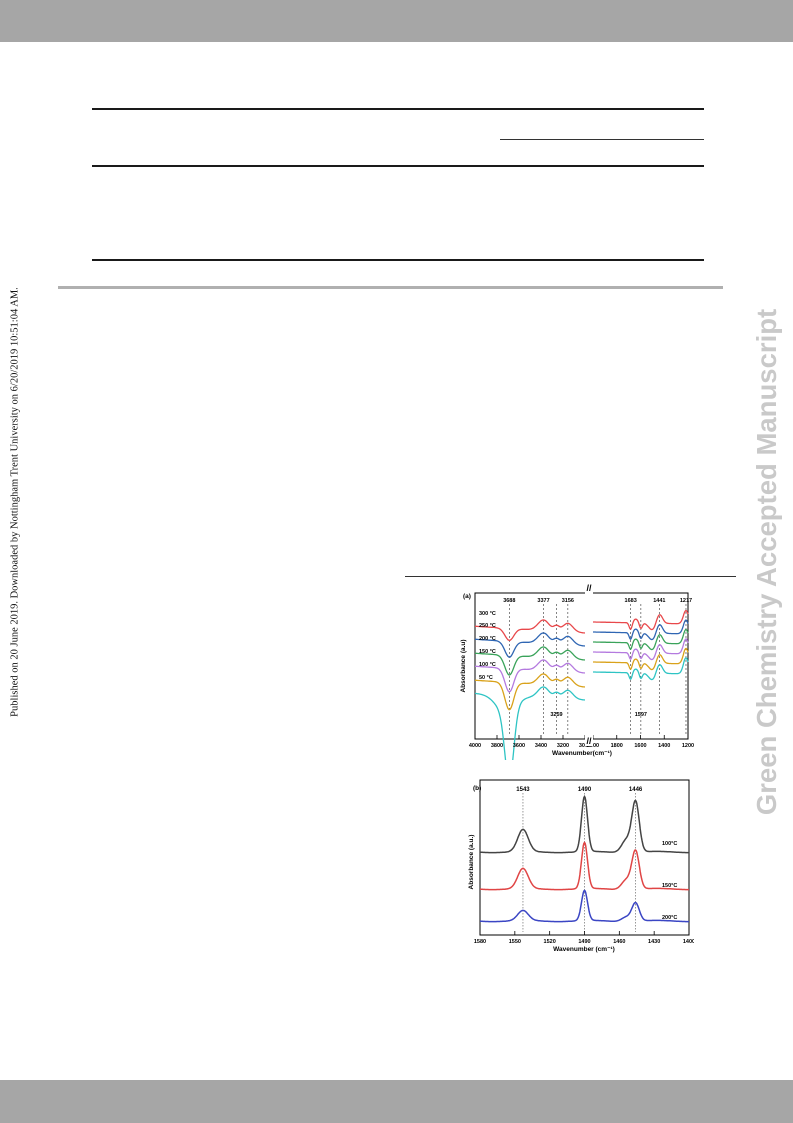 This screenshot has width=793, height=1123. What do you see at coordinates (654, 942) in the screenshot?
I see `x-tick-label-b: 1430` at bounding box center [654, 942].